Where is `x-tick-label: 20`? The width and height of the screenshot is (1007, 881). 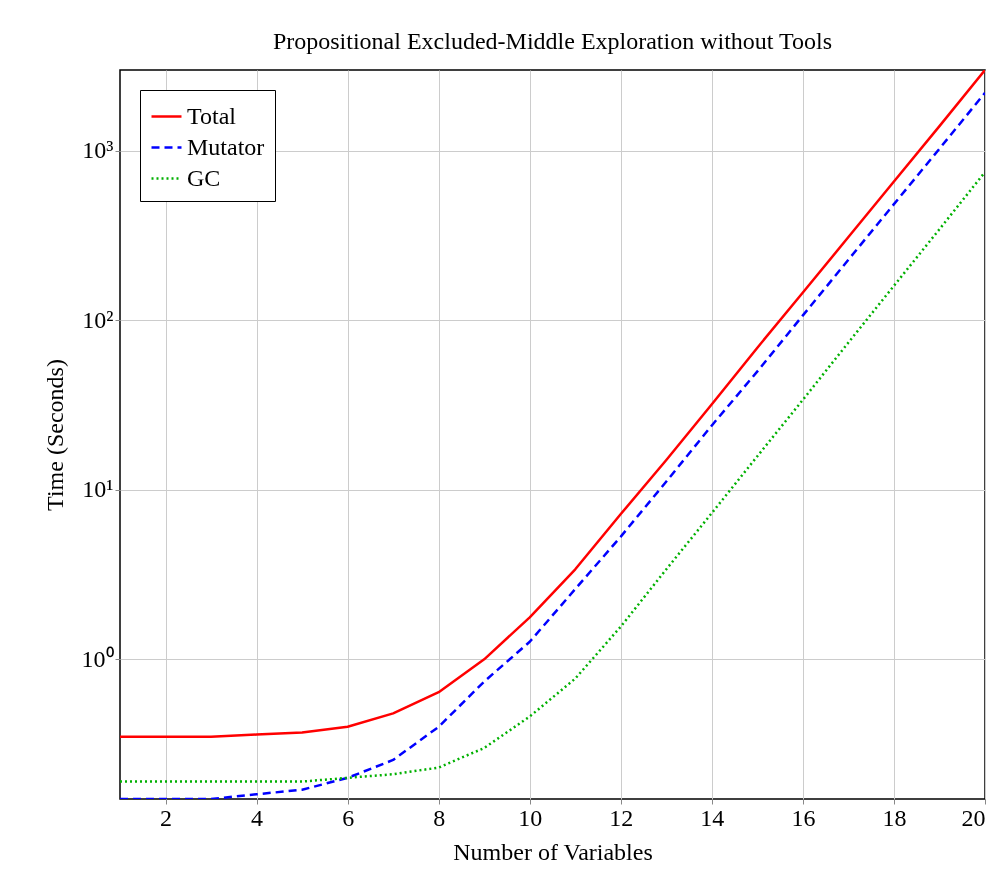 x-tick-label: 20 is located at coordinates (973, 817).